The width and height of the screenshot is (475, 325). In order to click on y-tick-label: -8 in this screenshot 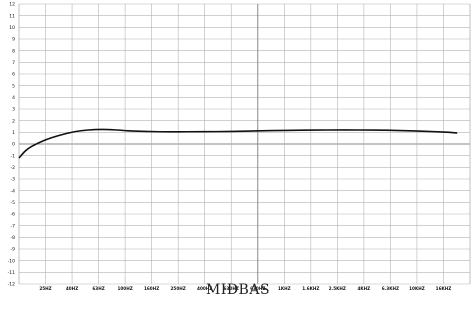, I will do `click(13, 238)`.